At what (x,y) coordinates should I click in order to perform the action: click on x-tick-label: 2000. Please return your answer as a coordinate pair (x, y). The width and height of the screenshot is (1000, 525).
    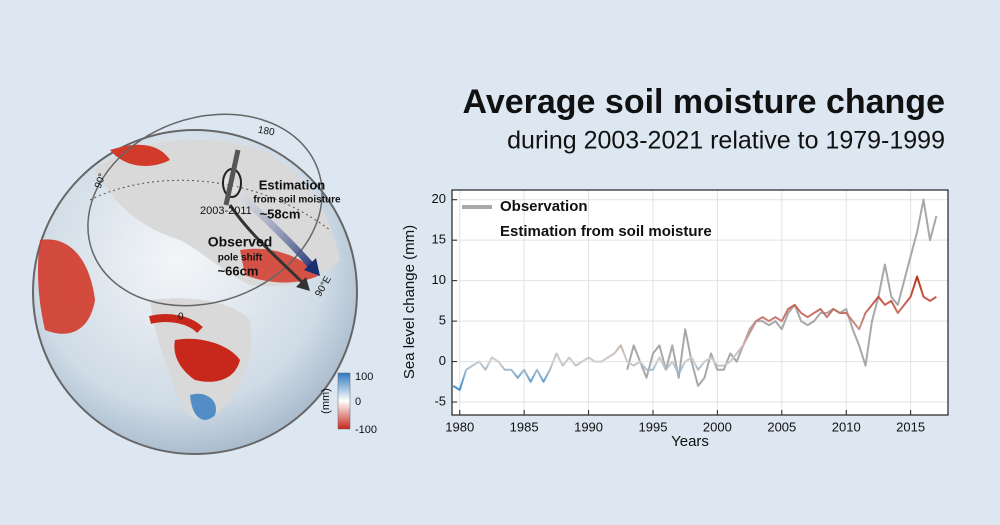
    Looking at the image, I should click on (717, 426).